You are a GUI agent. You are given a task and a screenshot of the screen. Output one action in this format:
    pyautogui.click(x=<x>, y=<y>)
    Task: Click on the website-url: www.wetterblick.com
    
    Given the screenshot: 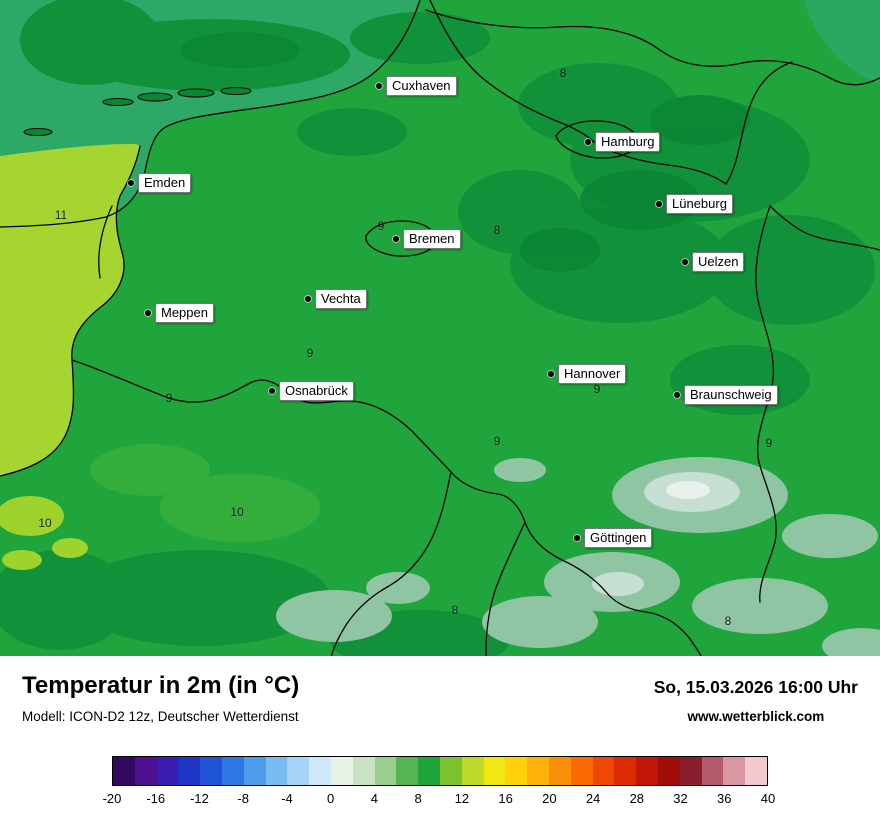 What is the action you would take?
    pyautogui.click(x=756, y=716)
    